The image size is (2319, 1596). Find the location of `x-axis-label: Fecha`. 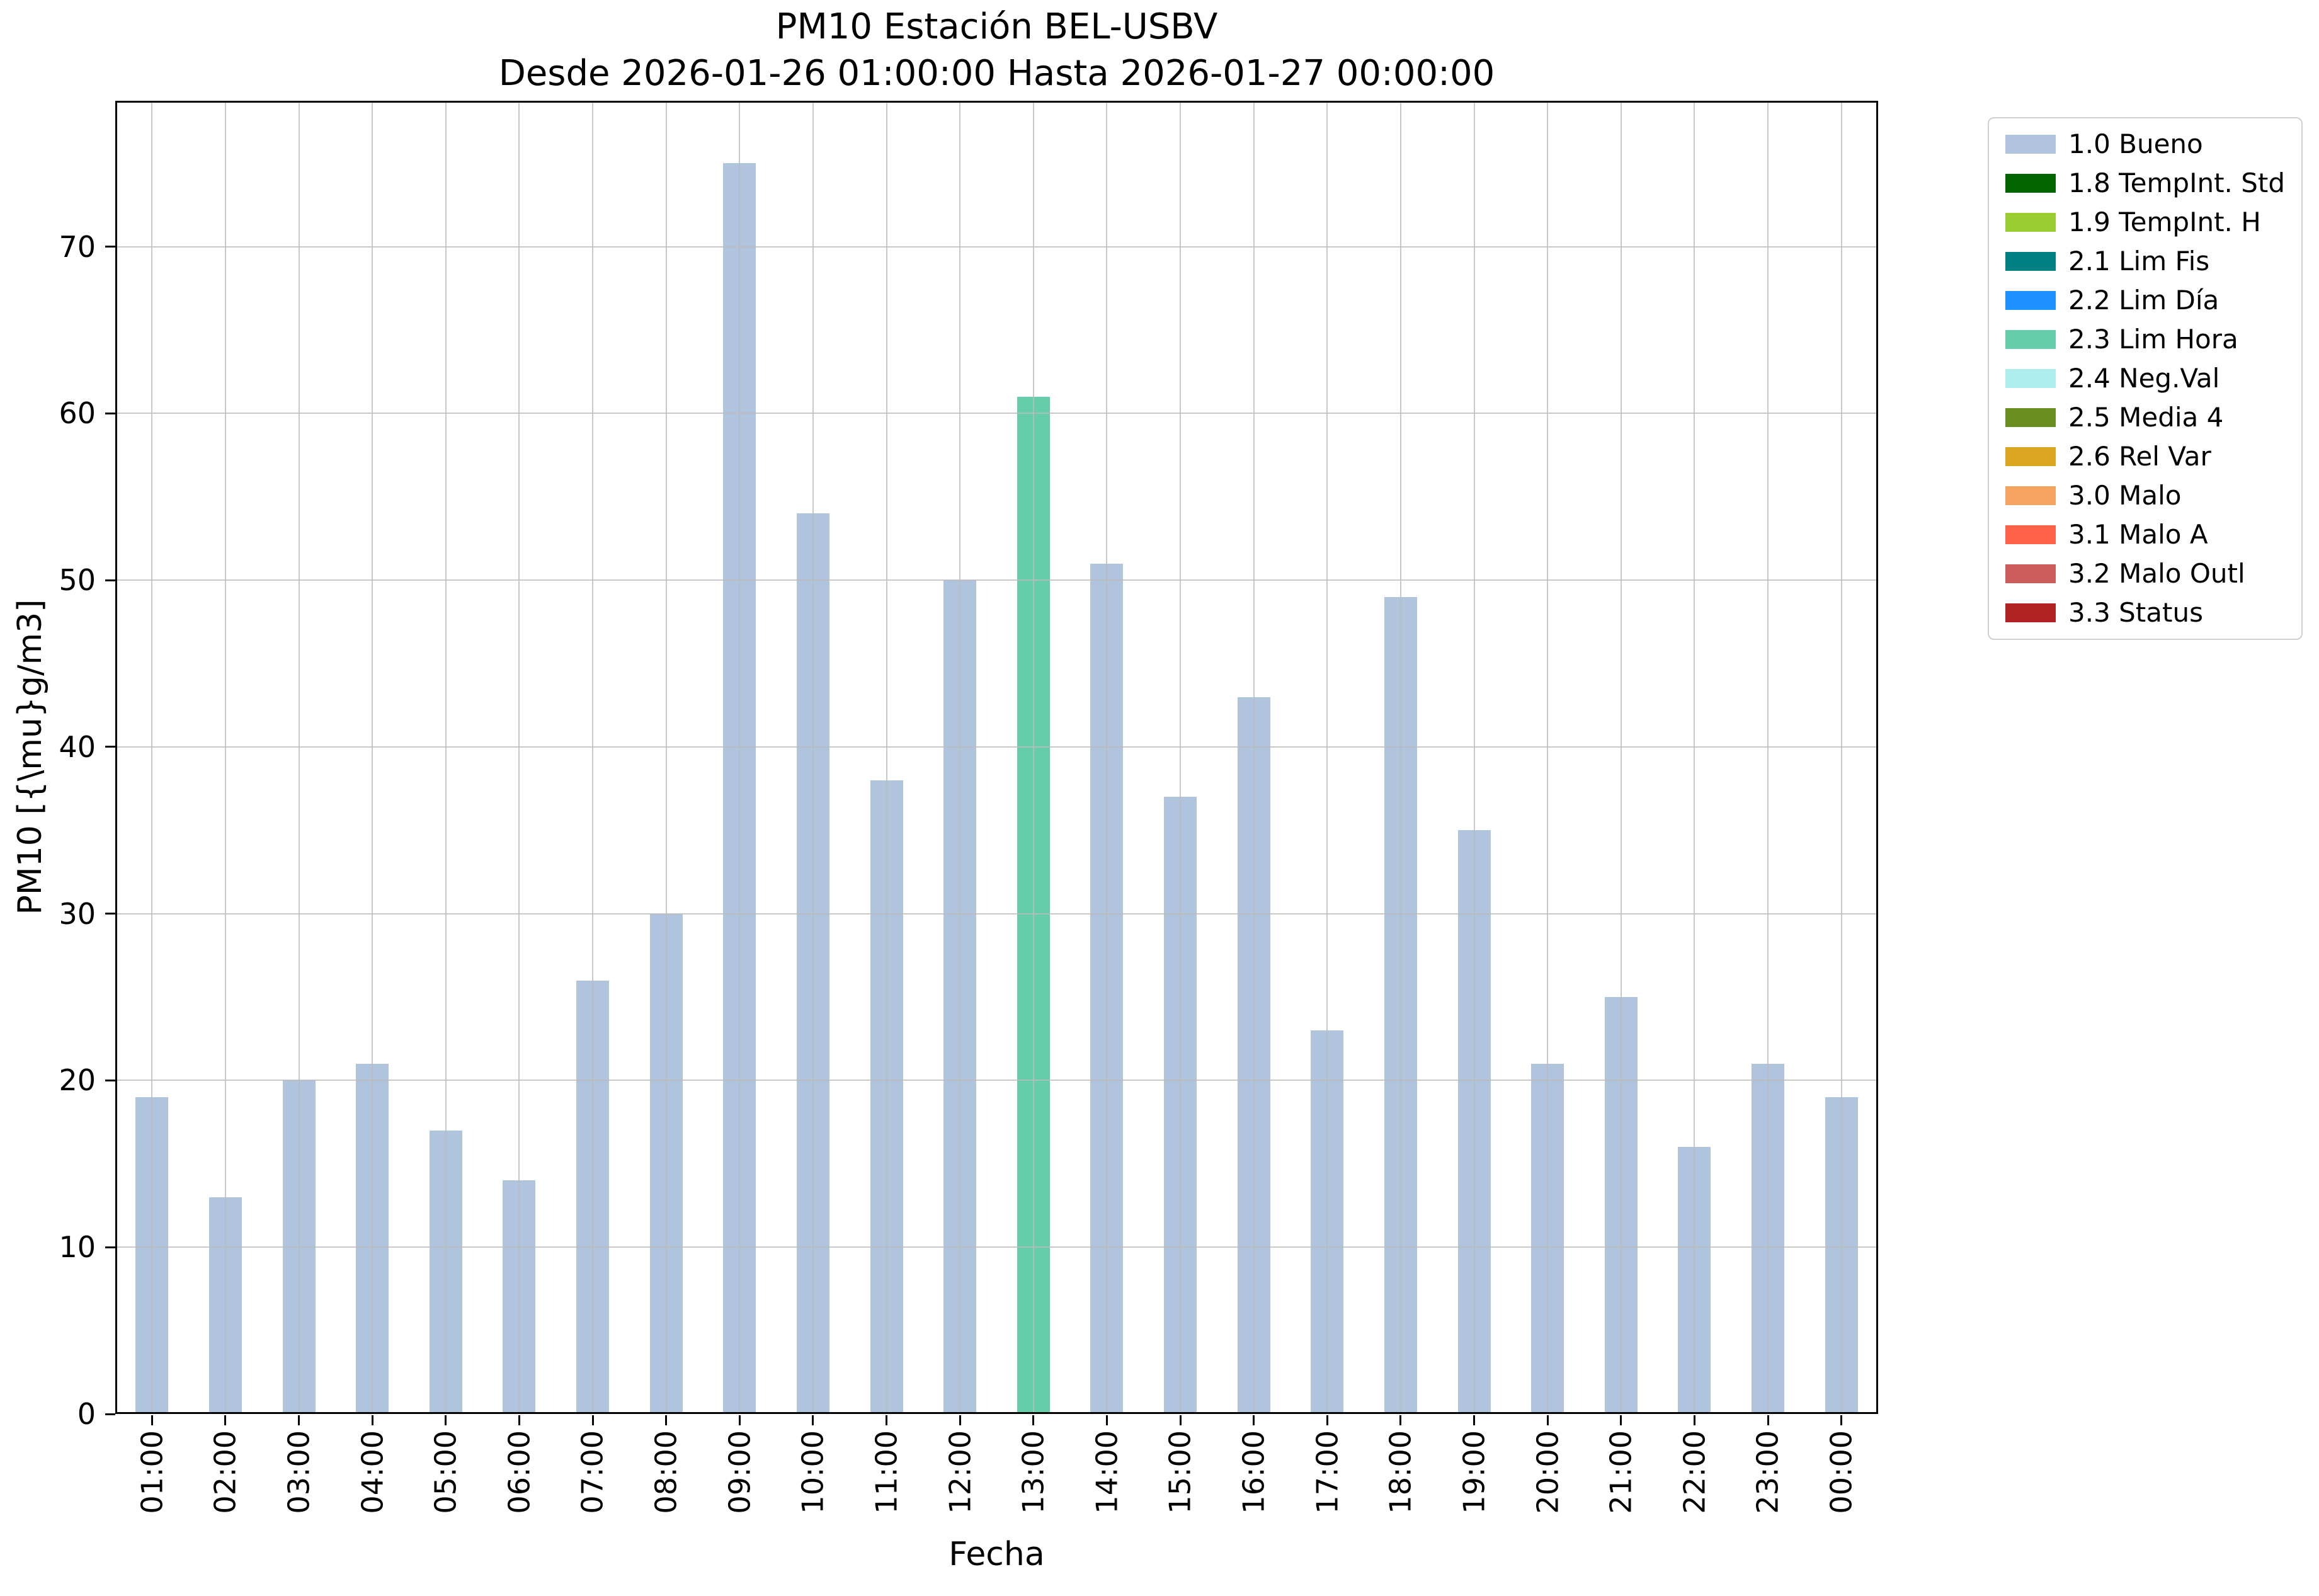

x-axis-label: Fecha is located at coordinates (997, 1554).